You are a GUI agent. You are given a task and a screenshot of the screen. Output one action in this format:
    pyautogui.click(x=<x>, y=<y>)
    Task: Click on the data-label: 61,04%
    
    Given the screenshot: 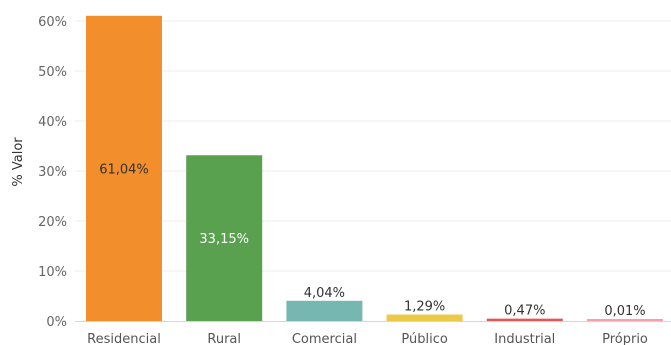 What is the action you would take?
    pyautogui.click(x=124, y=169)
    